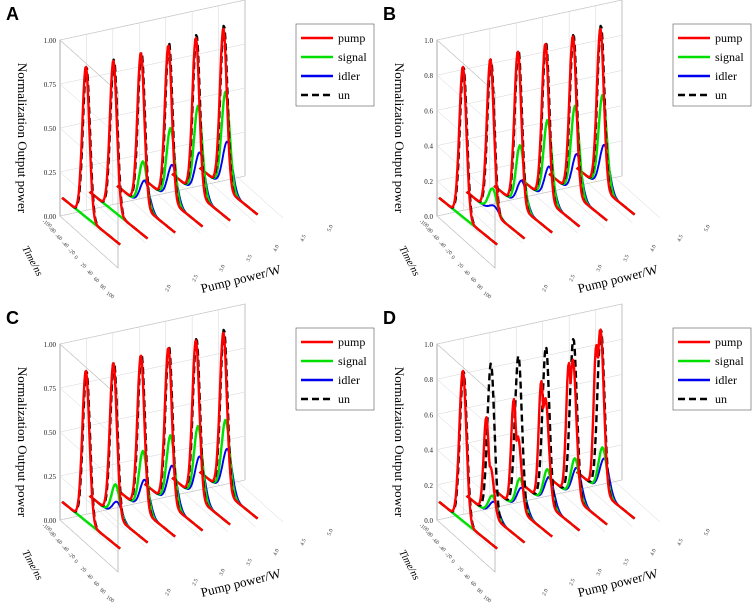  What do you see at coordinates (428, 41) in the screenshot?
I see `y-tick-label: 1.0` at bounding box center [428, 41].